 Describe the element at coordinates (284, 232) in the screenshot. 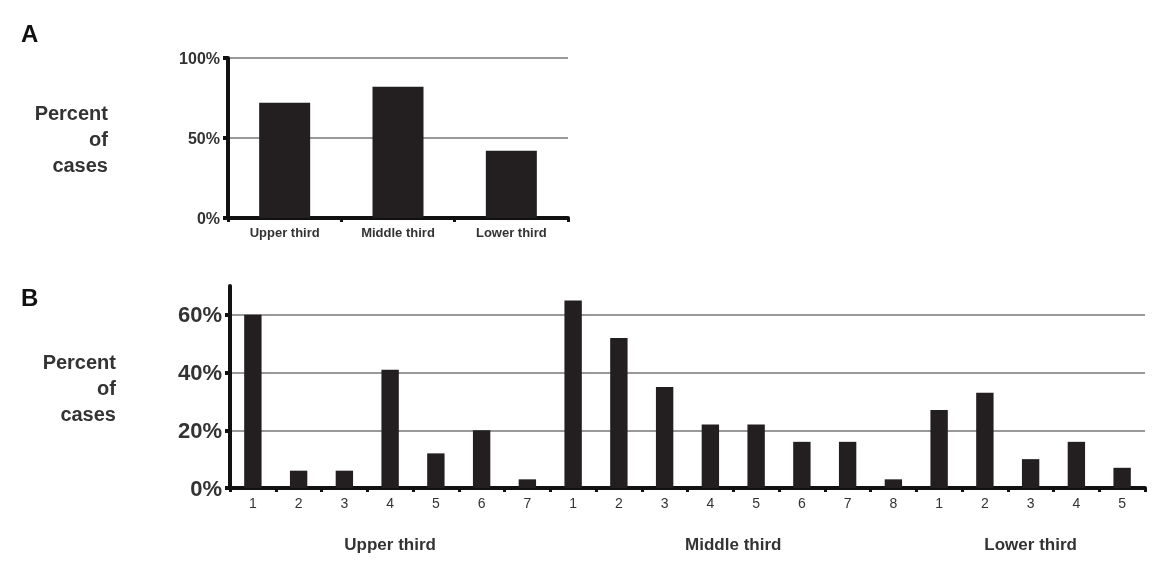

I see `x-tick-label: Upper third` at that location.